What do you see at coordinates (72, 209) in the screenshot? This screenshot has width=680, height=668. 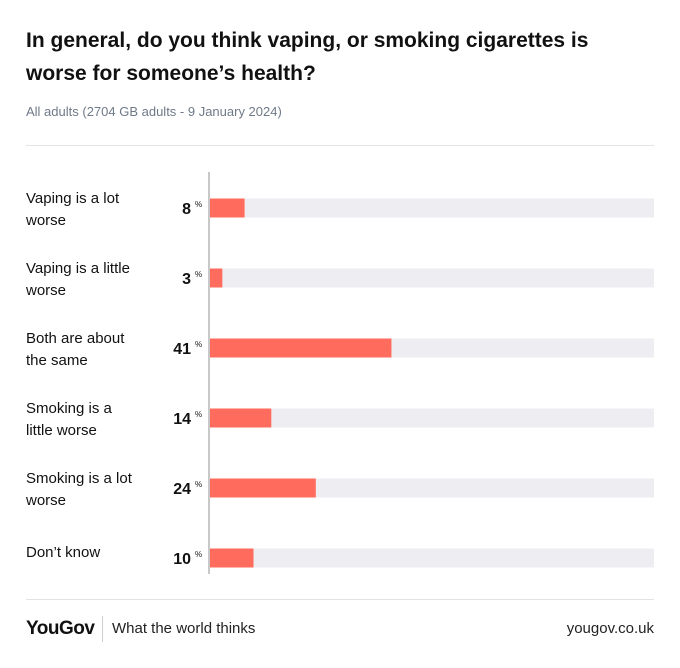 I see `category-label: Vaping is a lot worse` at bounding box center [72, 209].